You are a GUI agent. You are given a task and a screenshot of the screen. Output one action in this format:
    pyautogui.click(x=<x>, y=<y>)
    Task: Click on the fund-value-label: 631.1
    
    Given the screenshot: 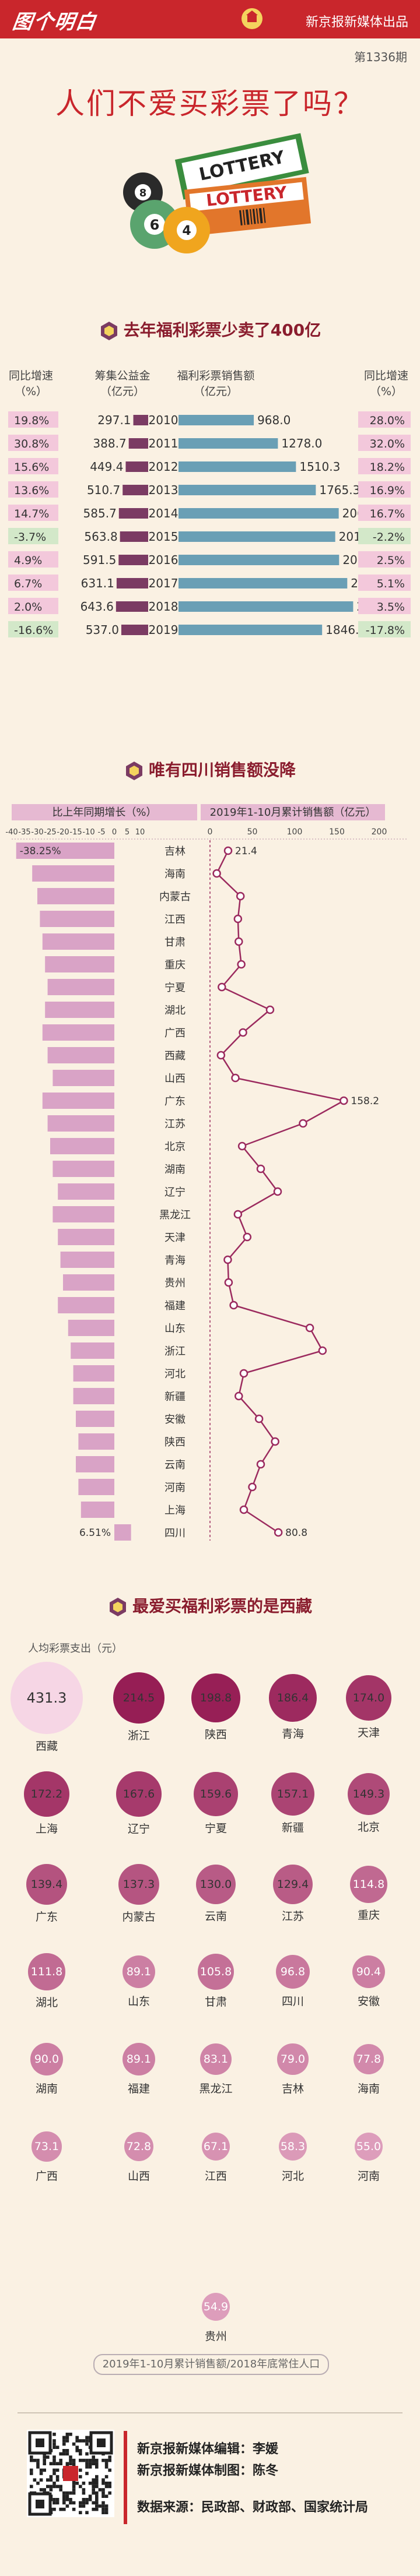 What is the action you would take?
    pyautogui.click(x=97, y=583)
    